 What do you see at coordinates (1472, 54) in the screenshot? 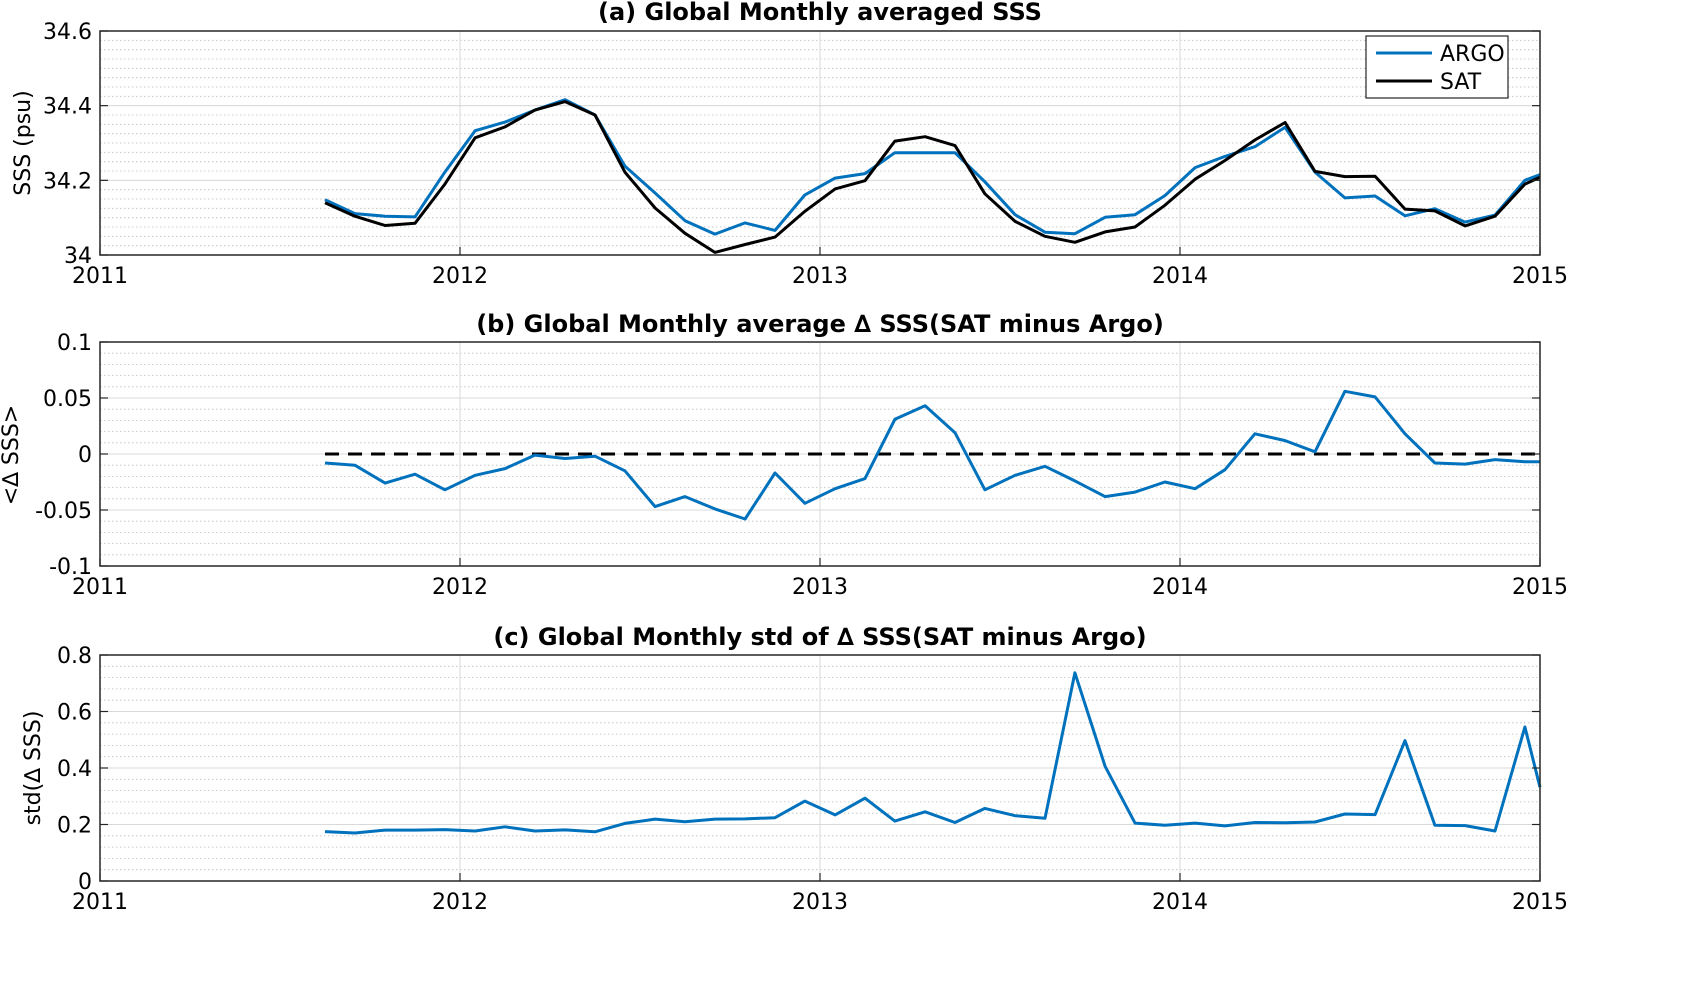
I see `legend-label-argo: ARGO` at bounding box center [1472, 54].